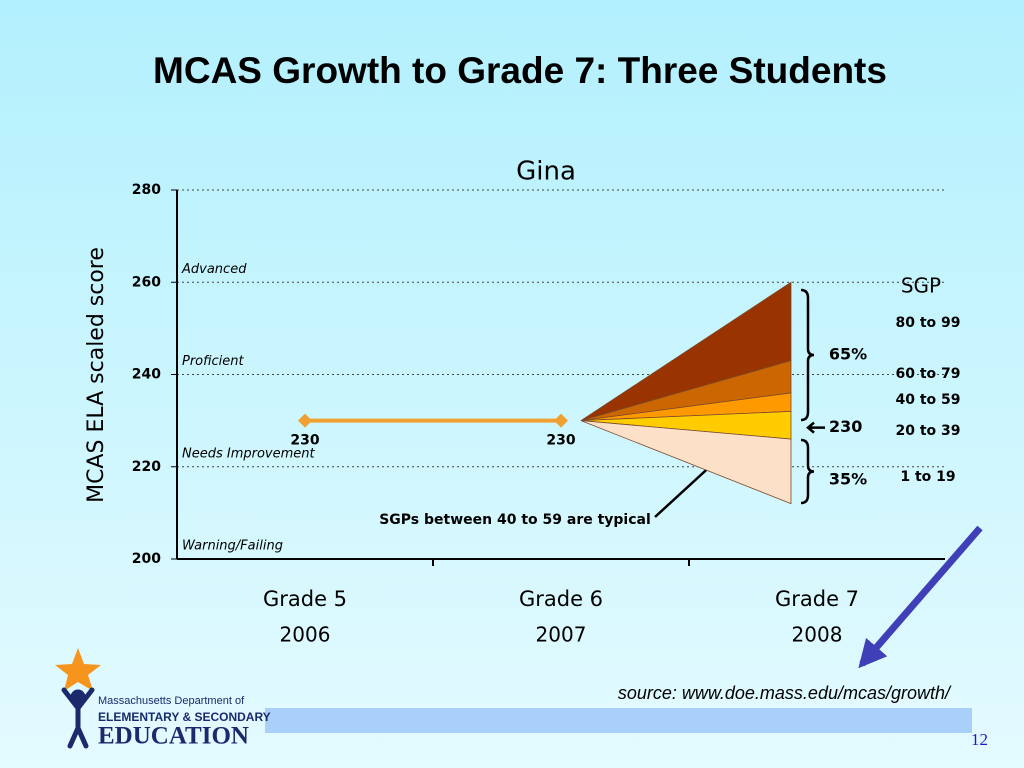 Image resolution: width=1024 pixels, height=768 pixels. Describe the element at coordinates (213, 361) in the screenshot. I see `level-label: Proficient` at that location.